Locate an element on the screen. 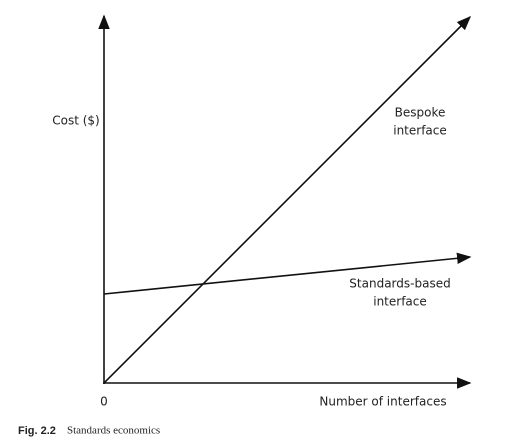 The image size is (512, 448). standards-line is located at coordinates (287, 273).